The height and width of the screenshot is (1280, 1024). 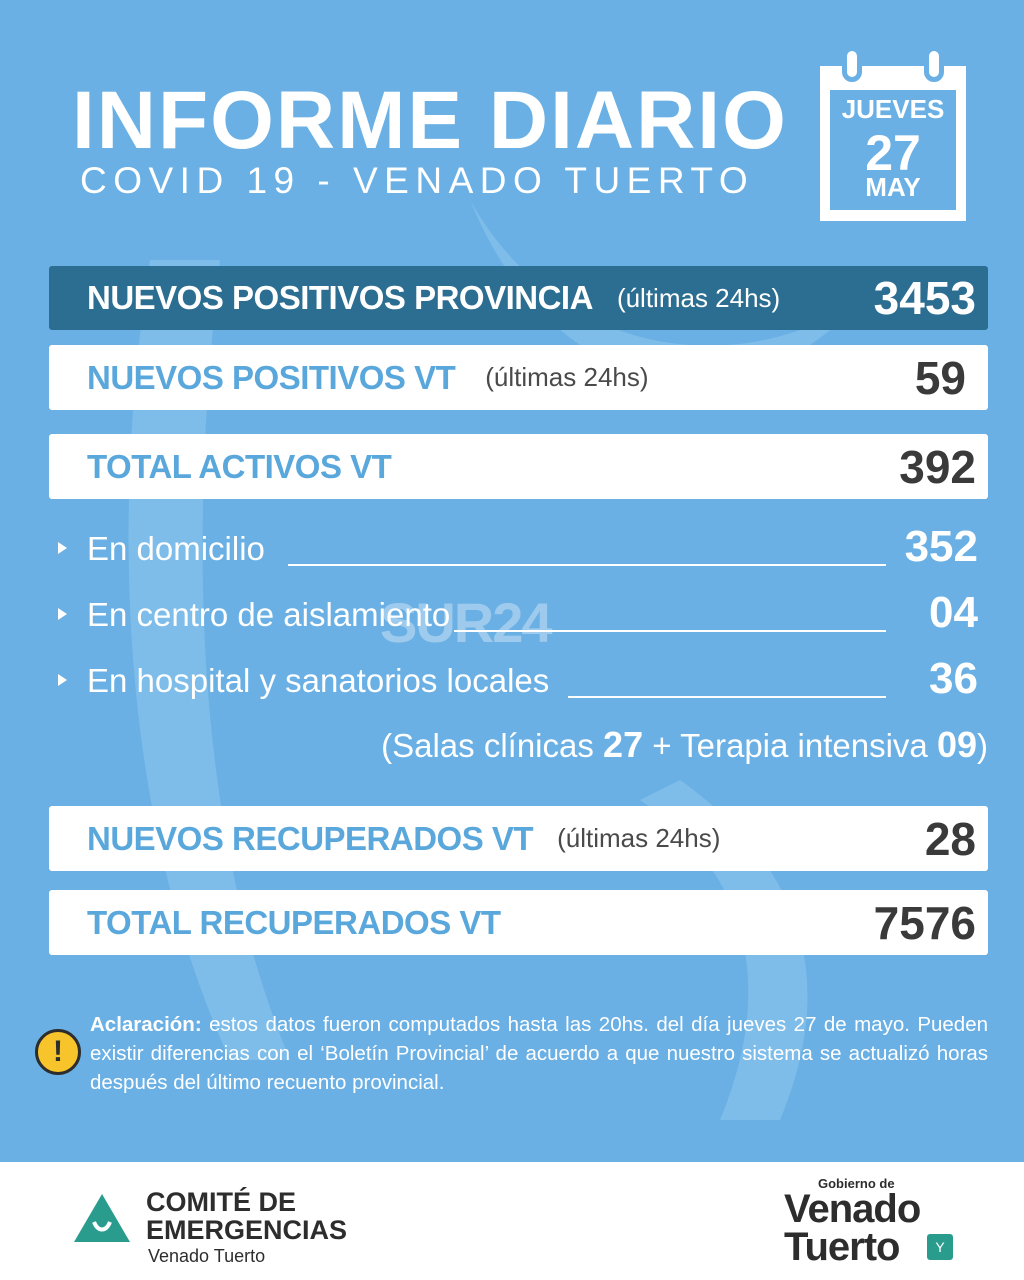 I want to click on breakdown-icu-value: 09, so click(x=956, y=744).